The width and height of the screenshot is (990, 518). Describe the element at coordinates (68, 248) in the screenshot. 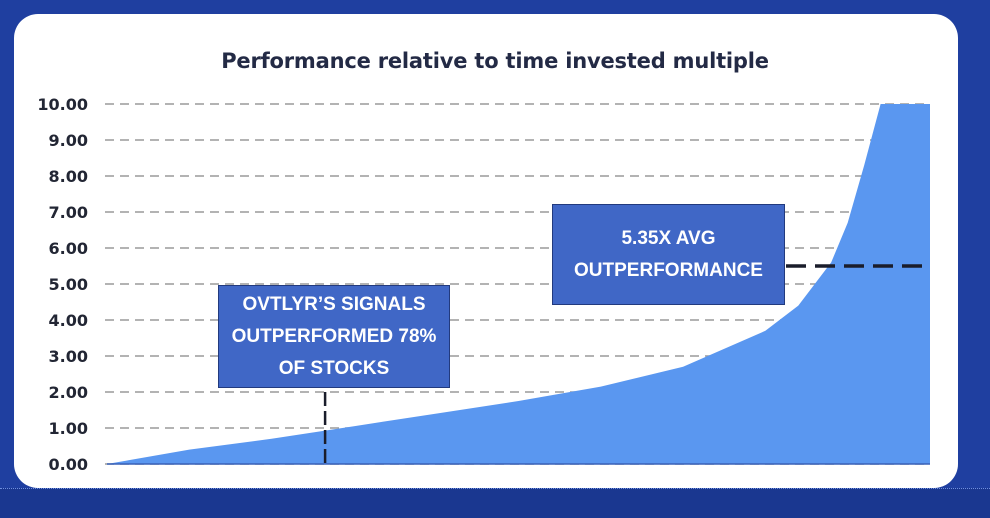

I see `y-tick-label: 6.00` at that location.